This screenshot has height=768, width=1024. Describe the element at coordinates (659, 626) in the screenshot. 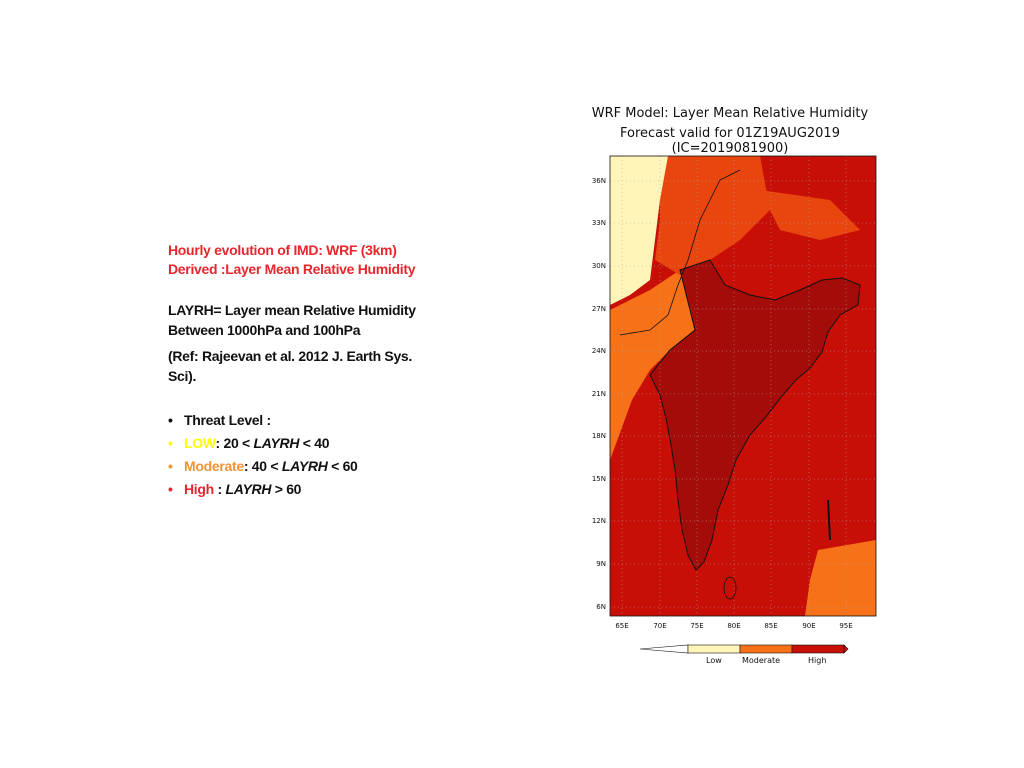

I see `lon-label: 70E` at that location.